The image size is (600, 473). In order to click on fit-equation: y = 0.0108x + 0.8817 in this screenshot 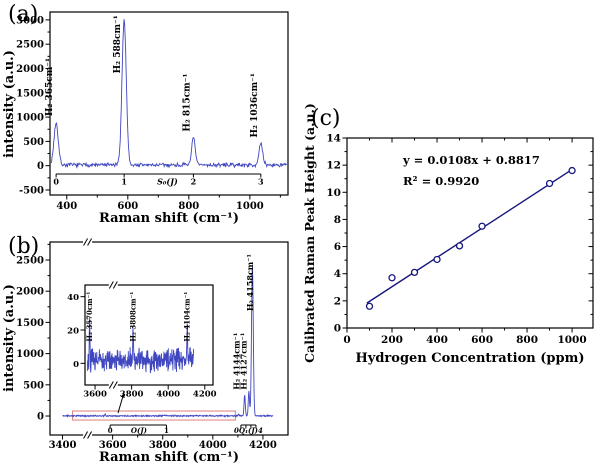, I will do `click(471, 160)`.